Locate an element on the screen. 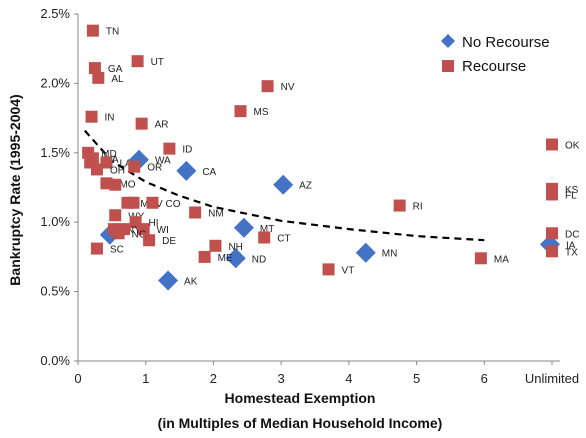 This screenshot has width=586, height=438. data-label: KS is located at coordinates (572, 190).